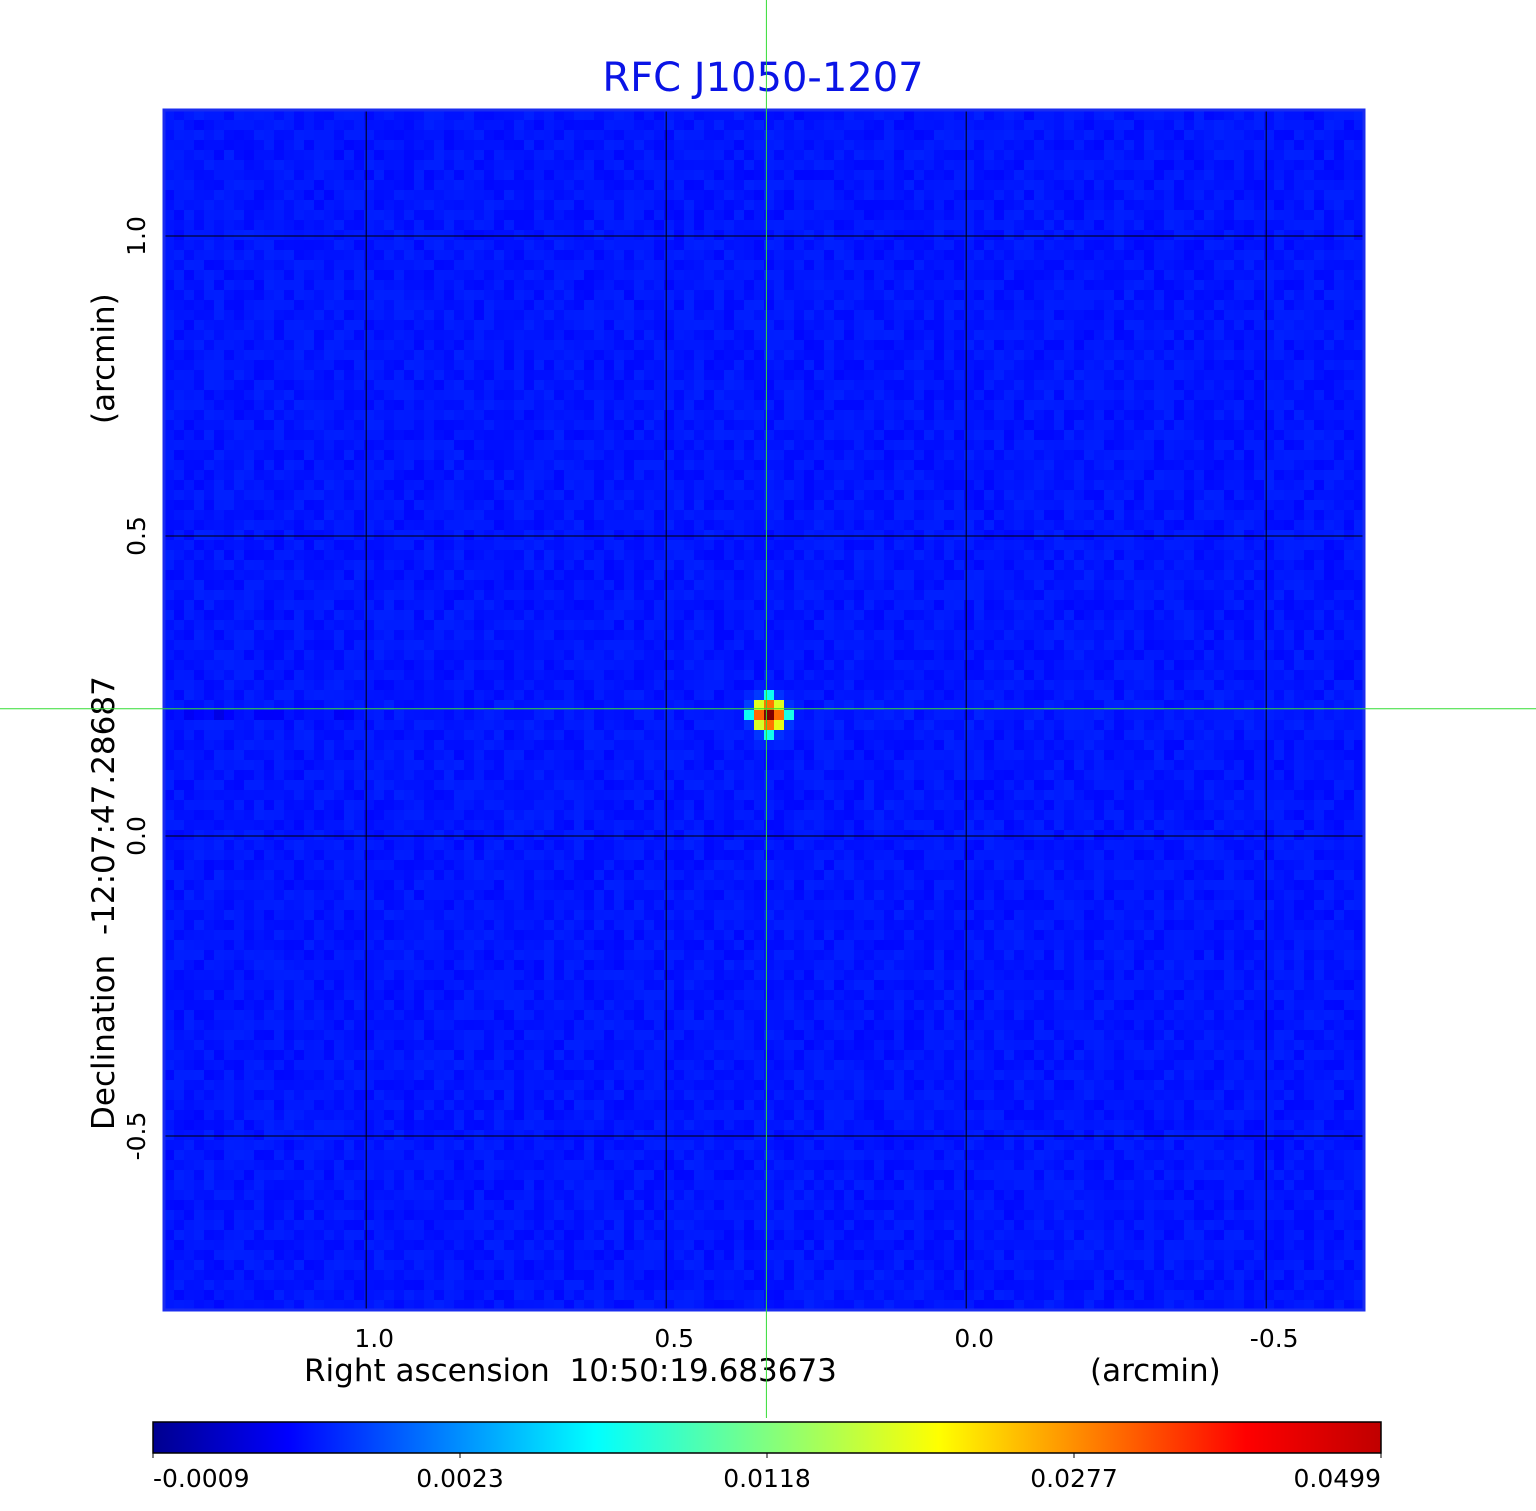  Describe the element at coordinates (674, 1338) in the screenshot. I see `x-tick-label: 0.5` at that location.